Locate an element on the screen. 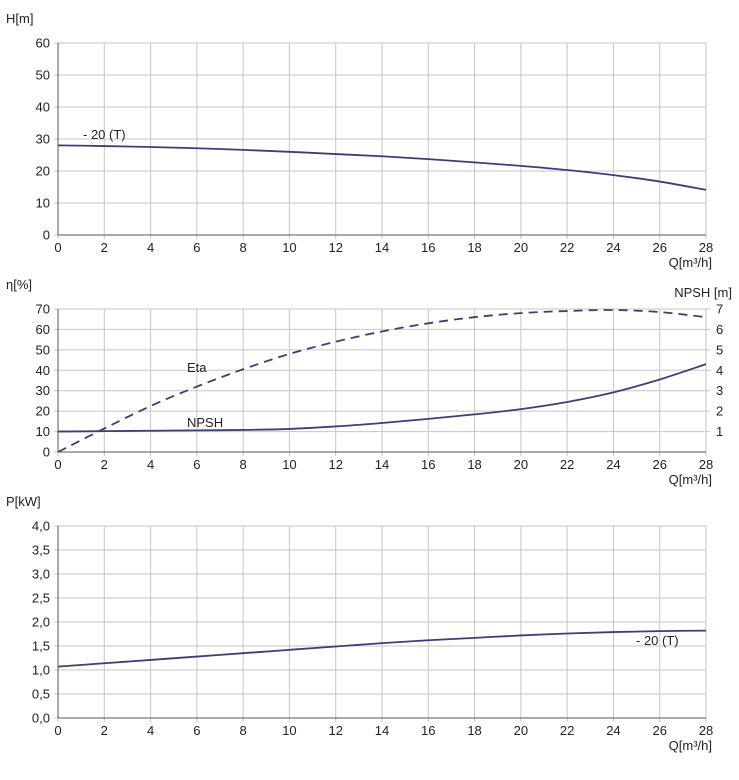  y-tick-label: 1,5 is located at coordinates (41, 646).